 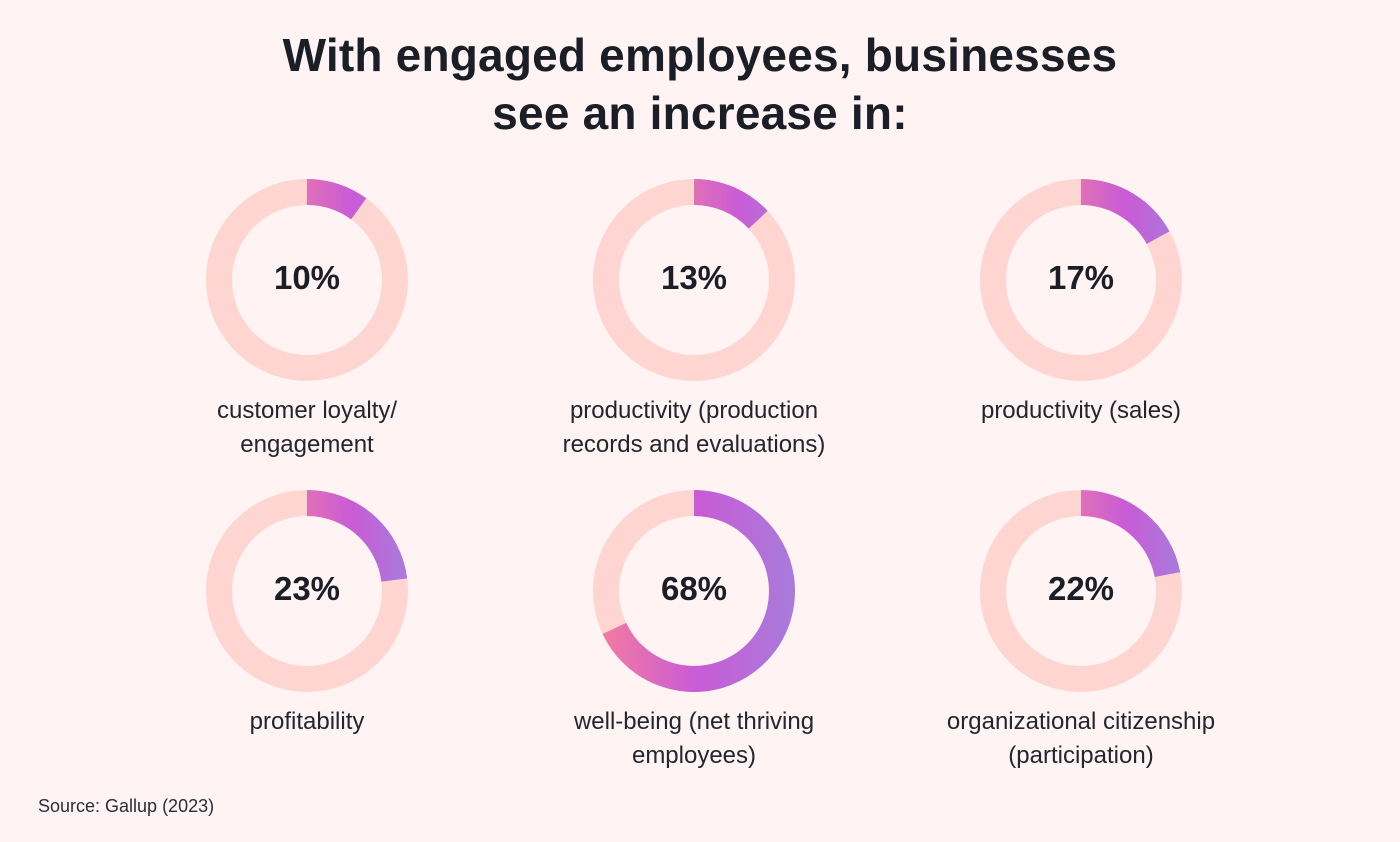 What do you see at coordinates (694, 588) in the screenshot?
I see `donut-percent-label: 68%` at bounding box center [694, 588].